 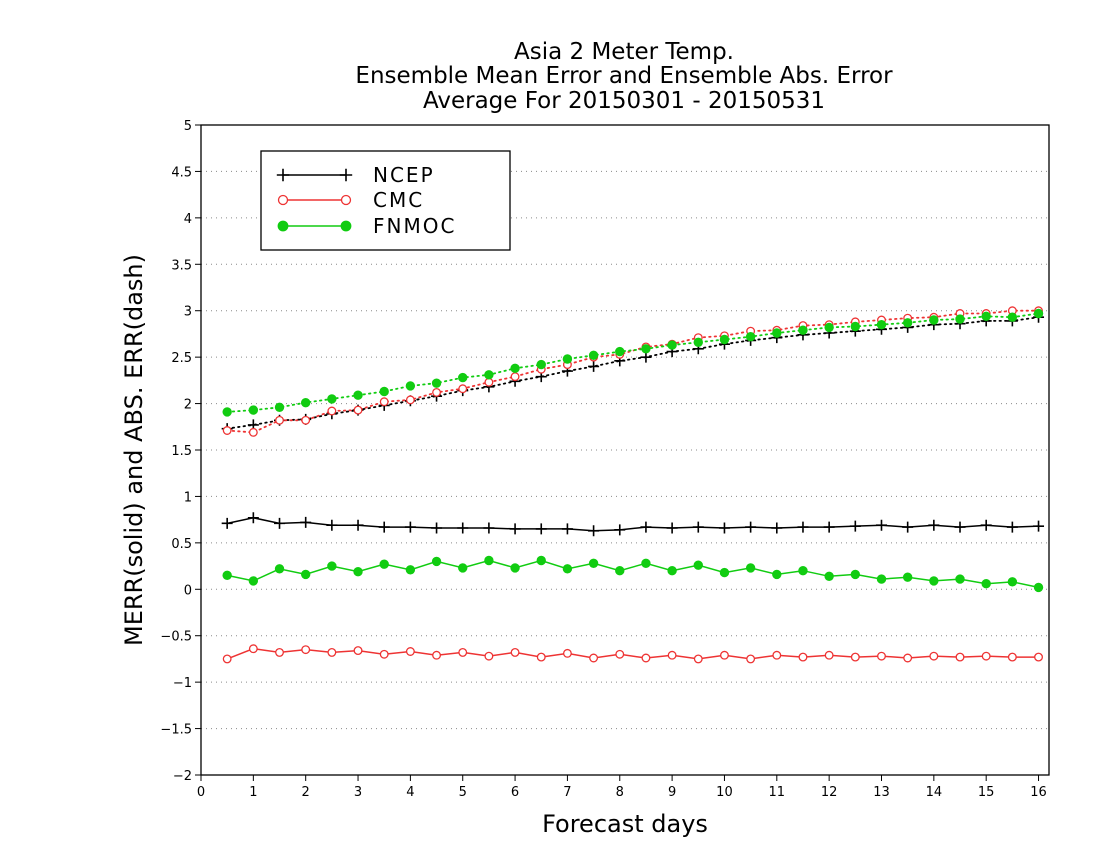 What do you see at coordinates (624, 101) in the screenshot?
I see `chart-title-line-3: Average For 20150301 - 20150531` at bounding box center [624, 101].